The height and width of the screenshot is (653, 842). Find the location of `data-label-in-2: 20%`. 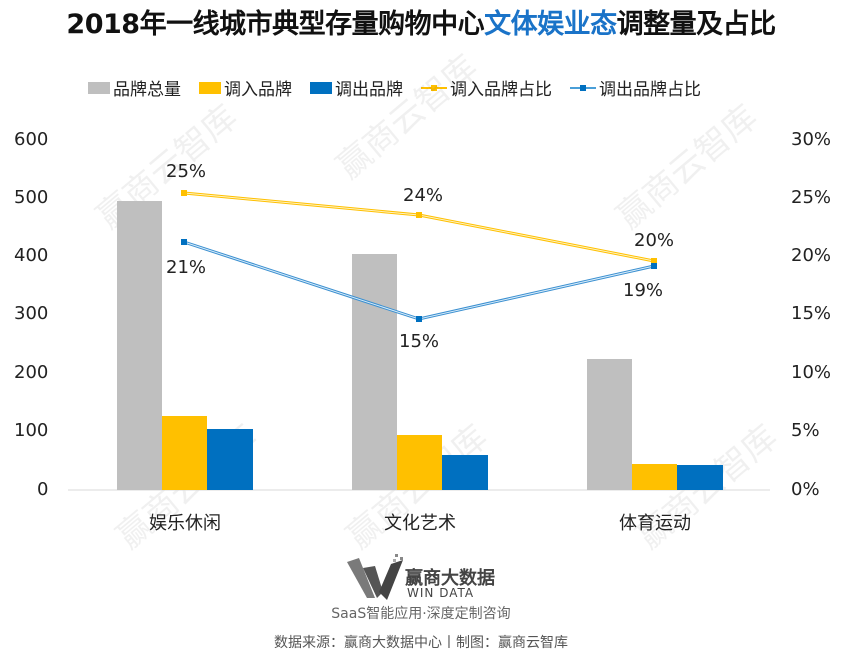

data-label-in-2: 20% is located at coordinates (654, 240).